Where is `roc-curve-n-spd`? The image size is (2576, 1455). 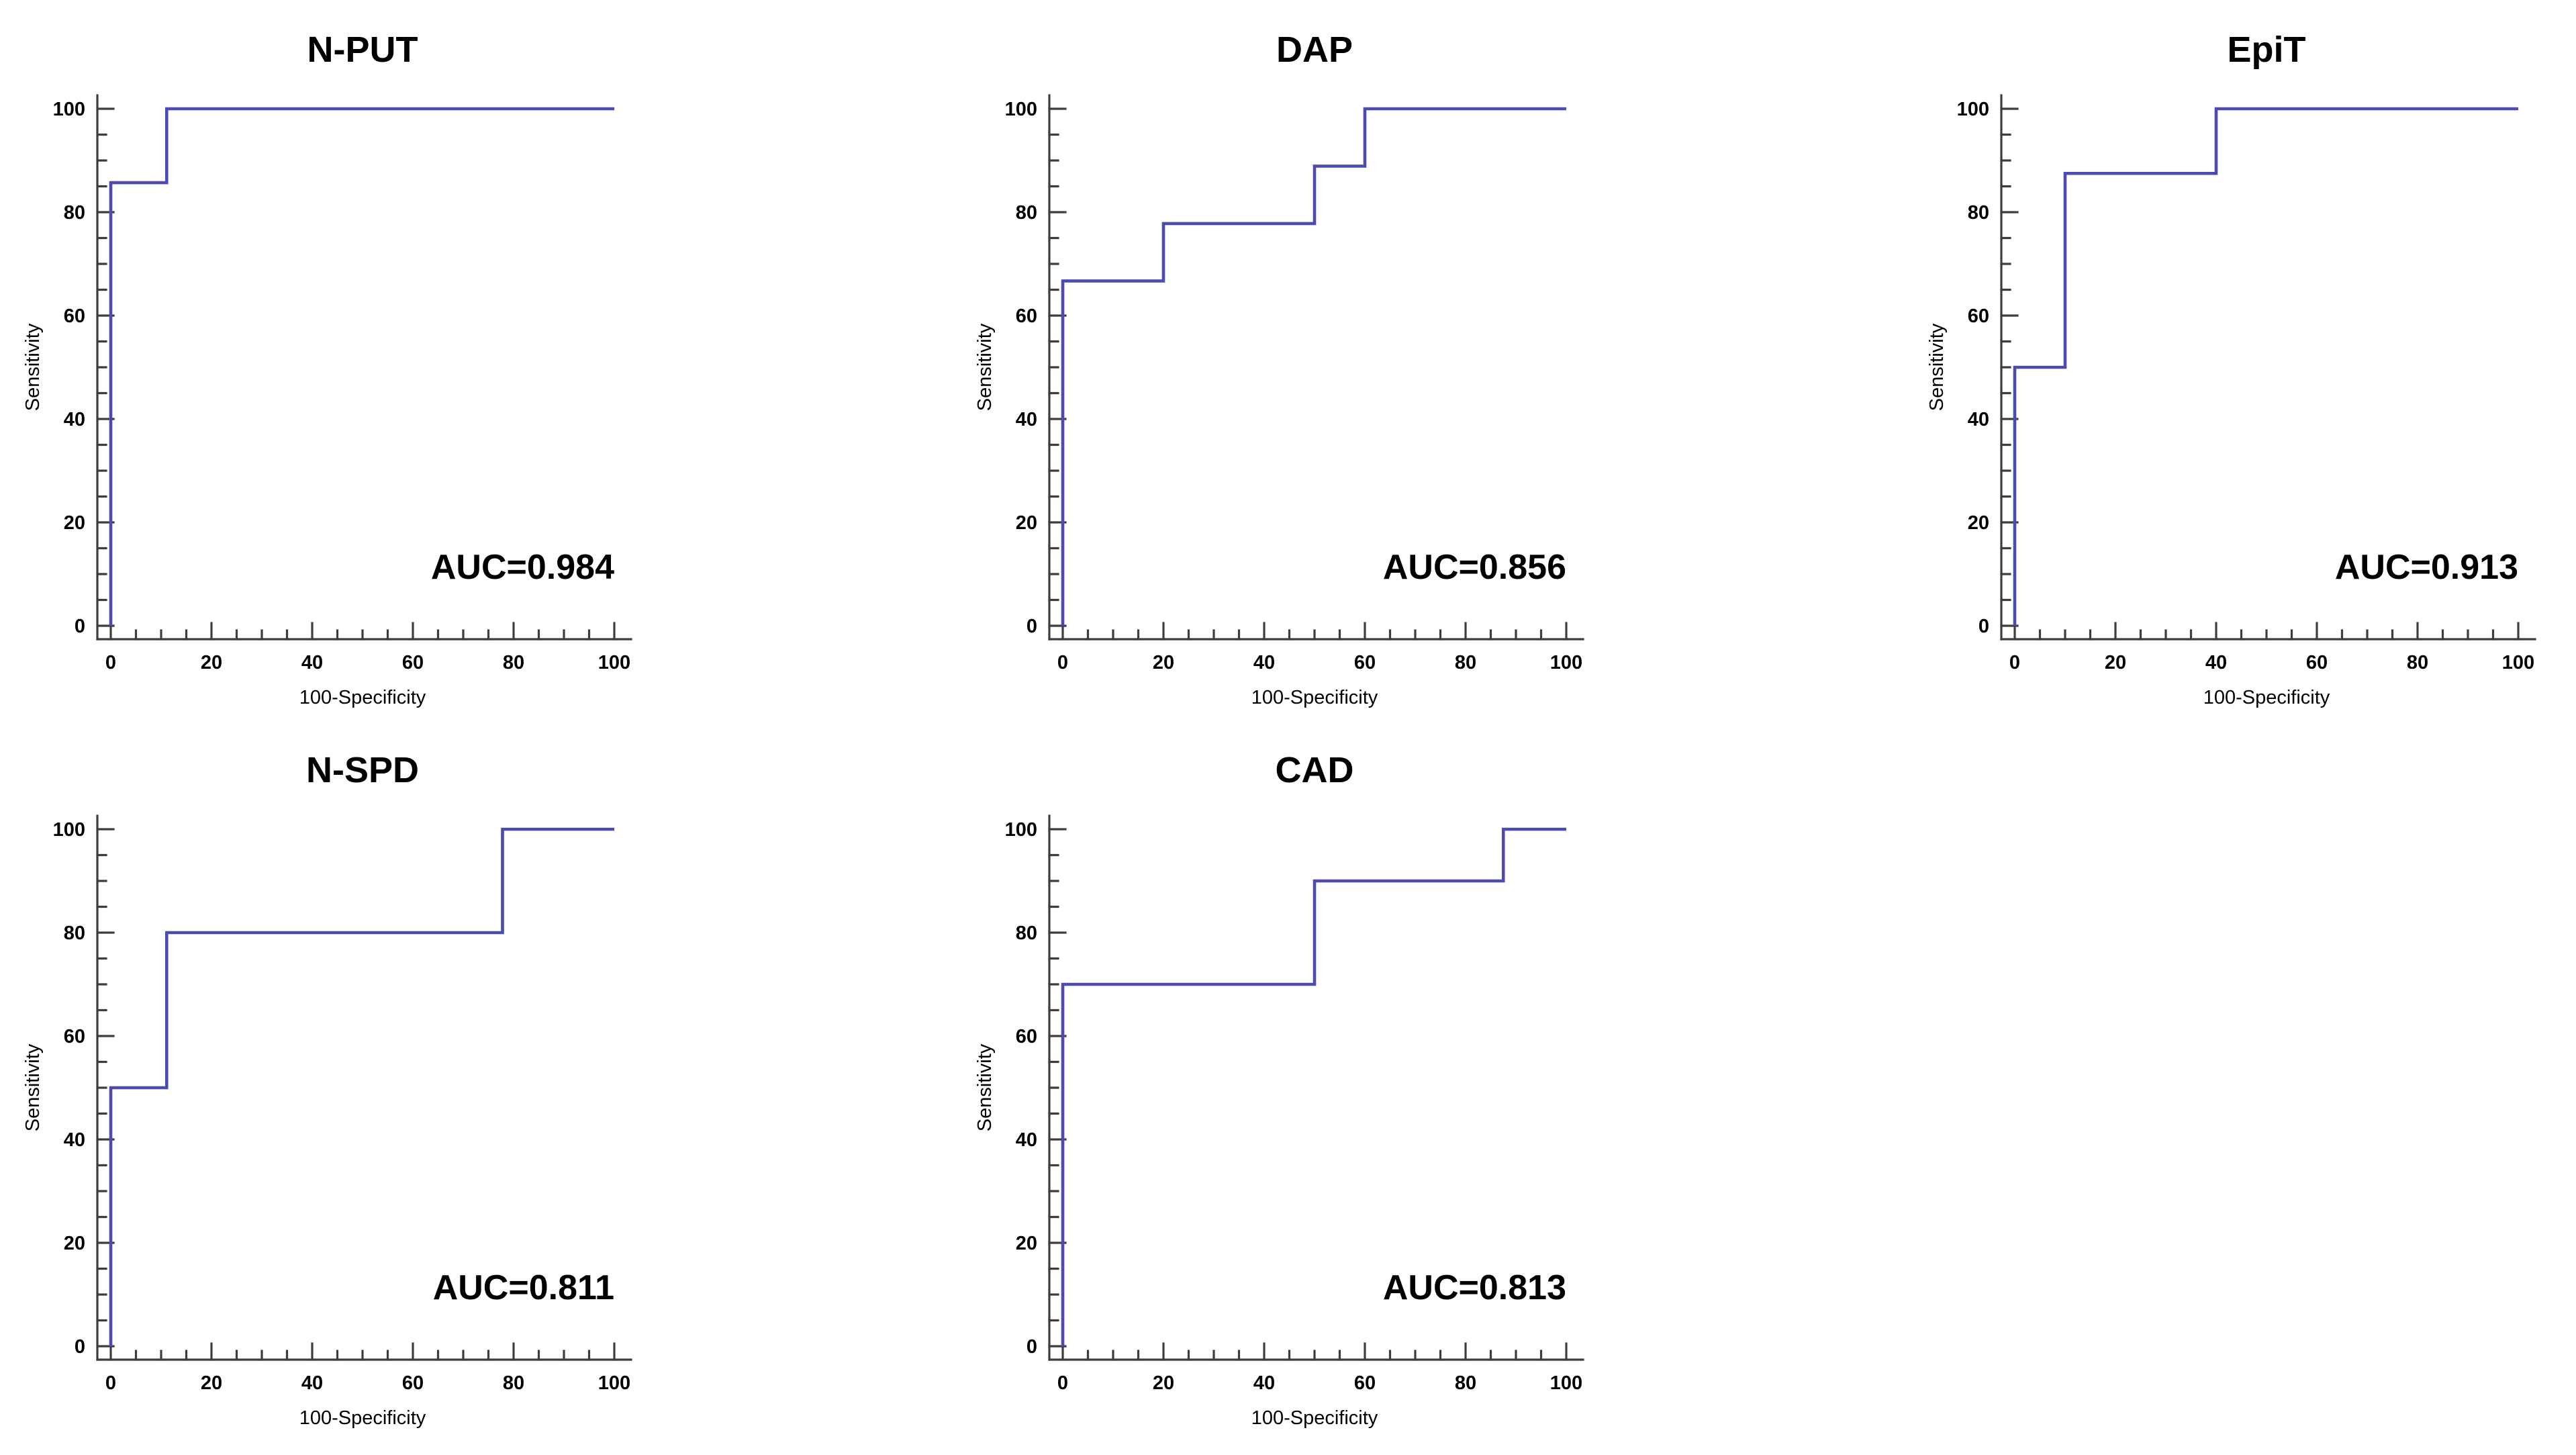
roc-curve-n-spd is located at coordinates (361, 1086).